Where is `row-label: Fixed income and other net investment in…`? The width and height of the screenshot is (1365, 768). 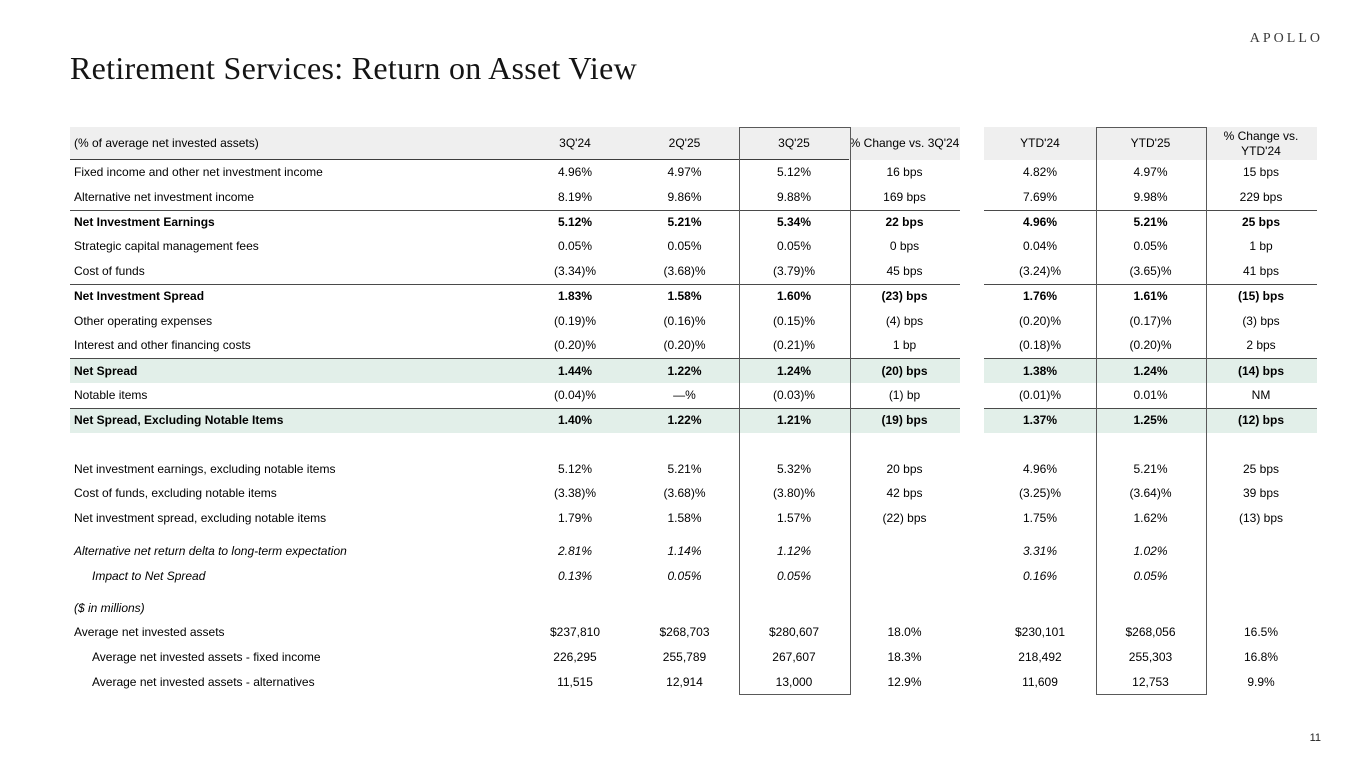
row-label: Fixed income and other net investment in… is located at coordinates (198, 171).